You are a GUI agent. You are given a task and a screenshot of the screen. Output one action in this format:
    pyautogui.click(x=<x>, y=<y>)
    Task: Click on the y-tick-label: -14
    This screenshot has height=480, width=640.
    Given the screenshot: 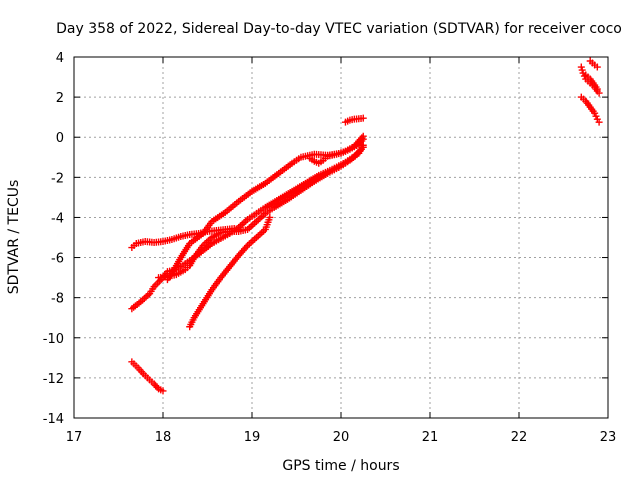 What is the action you would take?
    pyautogui.click(x=53, y=419)
    